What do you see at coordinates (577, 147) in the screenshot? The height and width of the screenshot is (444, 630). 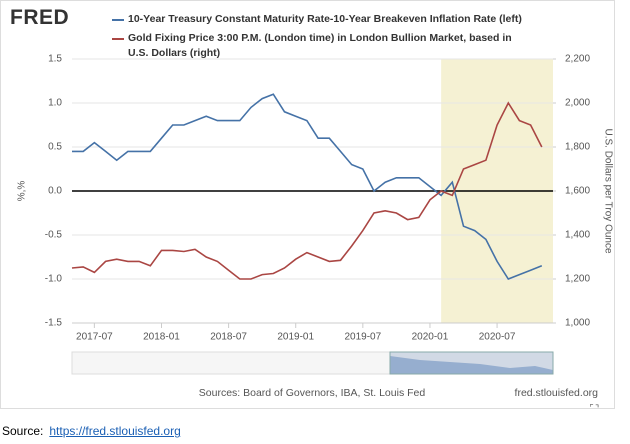 I see `y2-tick-label: 1,800` at bounding box center [577, 147].